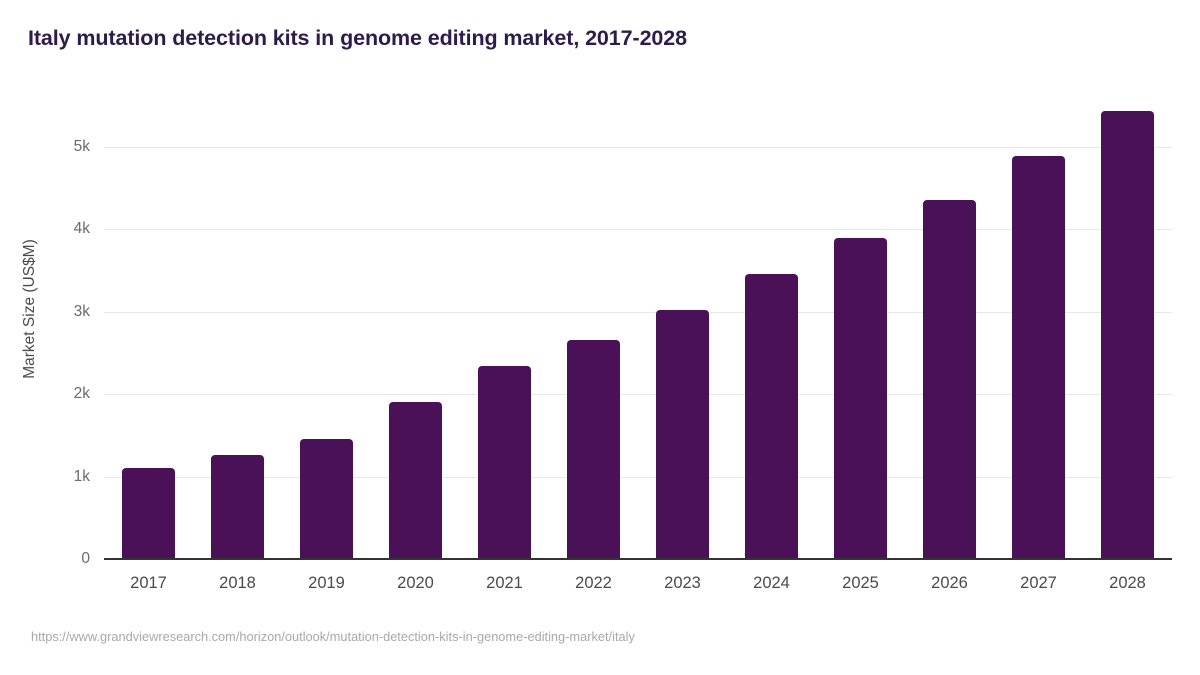  I want to click on y-tick-label: 4k, so click(81, 229).